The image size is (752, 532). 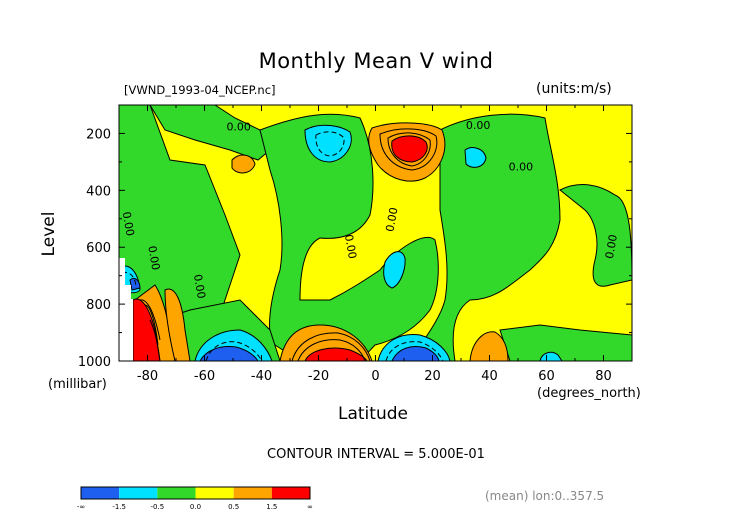 What do you see at coordinates (284, 319) in the screenshot?
I see `blue-regions` at bounding box center [284, 319].